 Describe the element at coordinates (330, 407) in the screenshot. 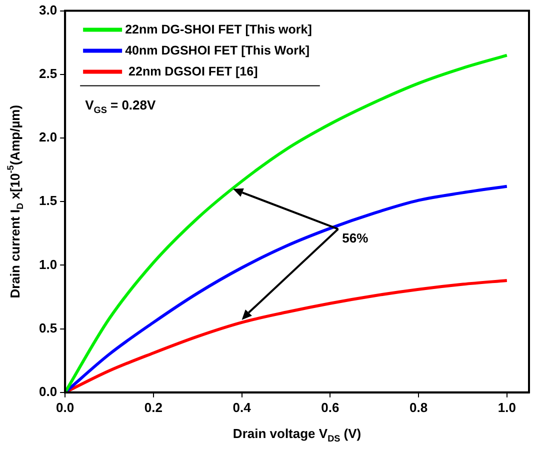

I see `x-tick-label: 0.6` at that location.